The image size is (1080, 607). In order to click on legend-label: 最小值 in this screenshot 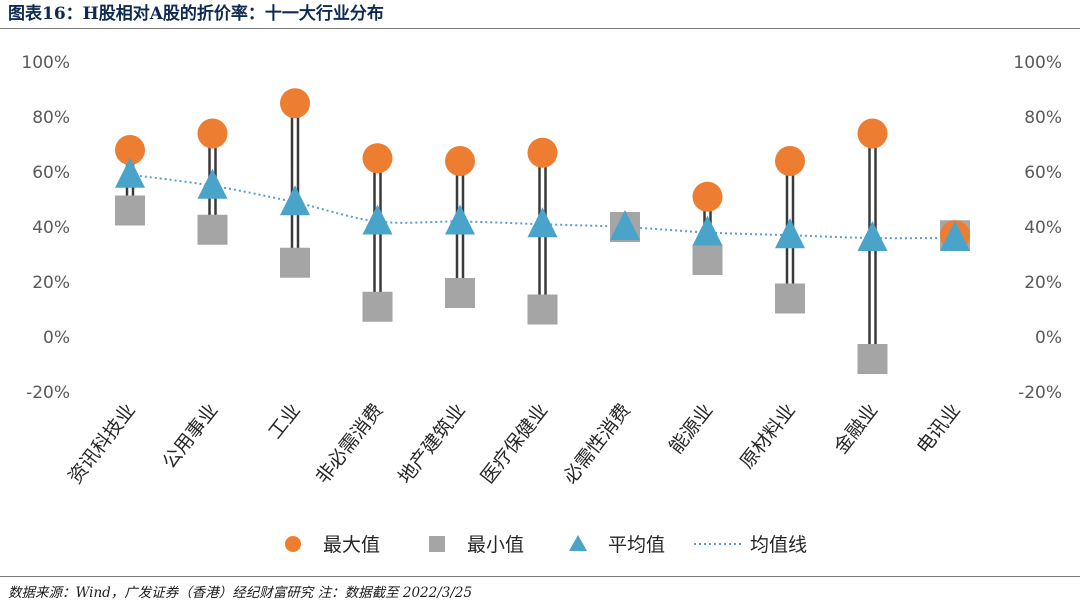, I will do `click(495, 545)`.